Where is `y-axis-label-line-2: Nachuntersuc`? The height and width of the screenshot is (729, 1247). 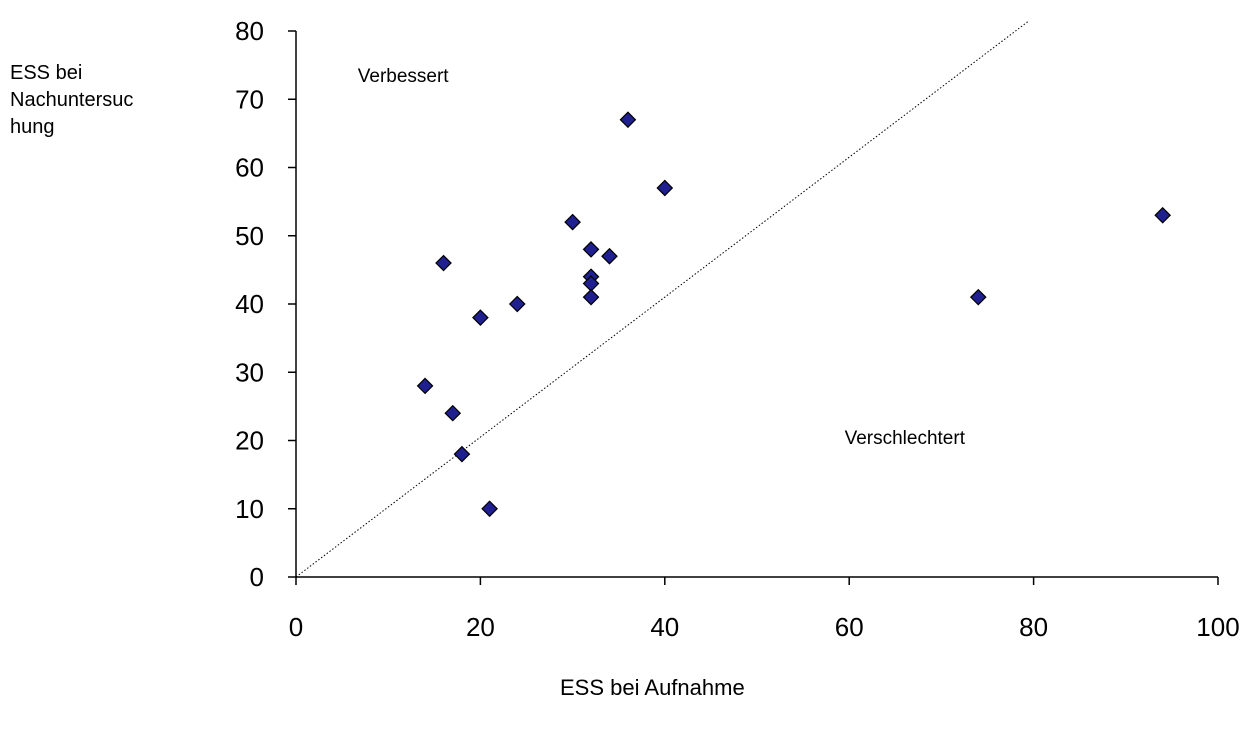 y-axis-label-line-2: Nachuntersuc is located at coordinates (72, 100).